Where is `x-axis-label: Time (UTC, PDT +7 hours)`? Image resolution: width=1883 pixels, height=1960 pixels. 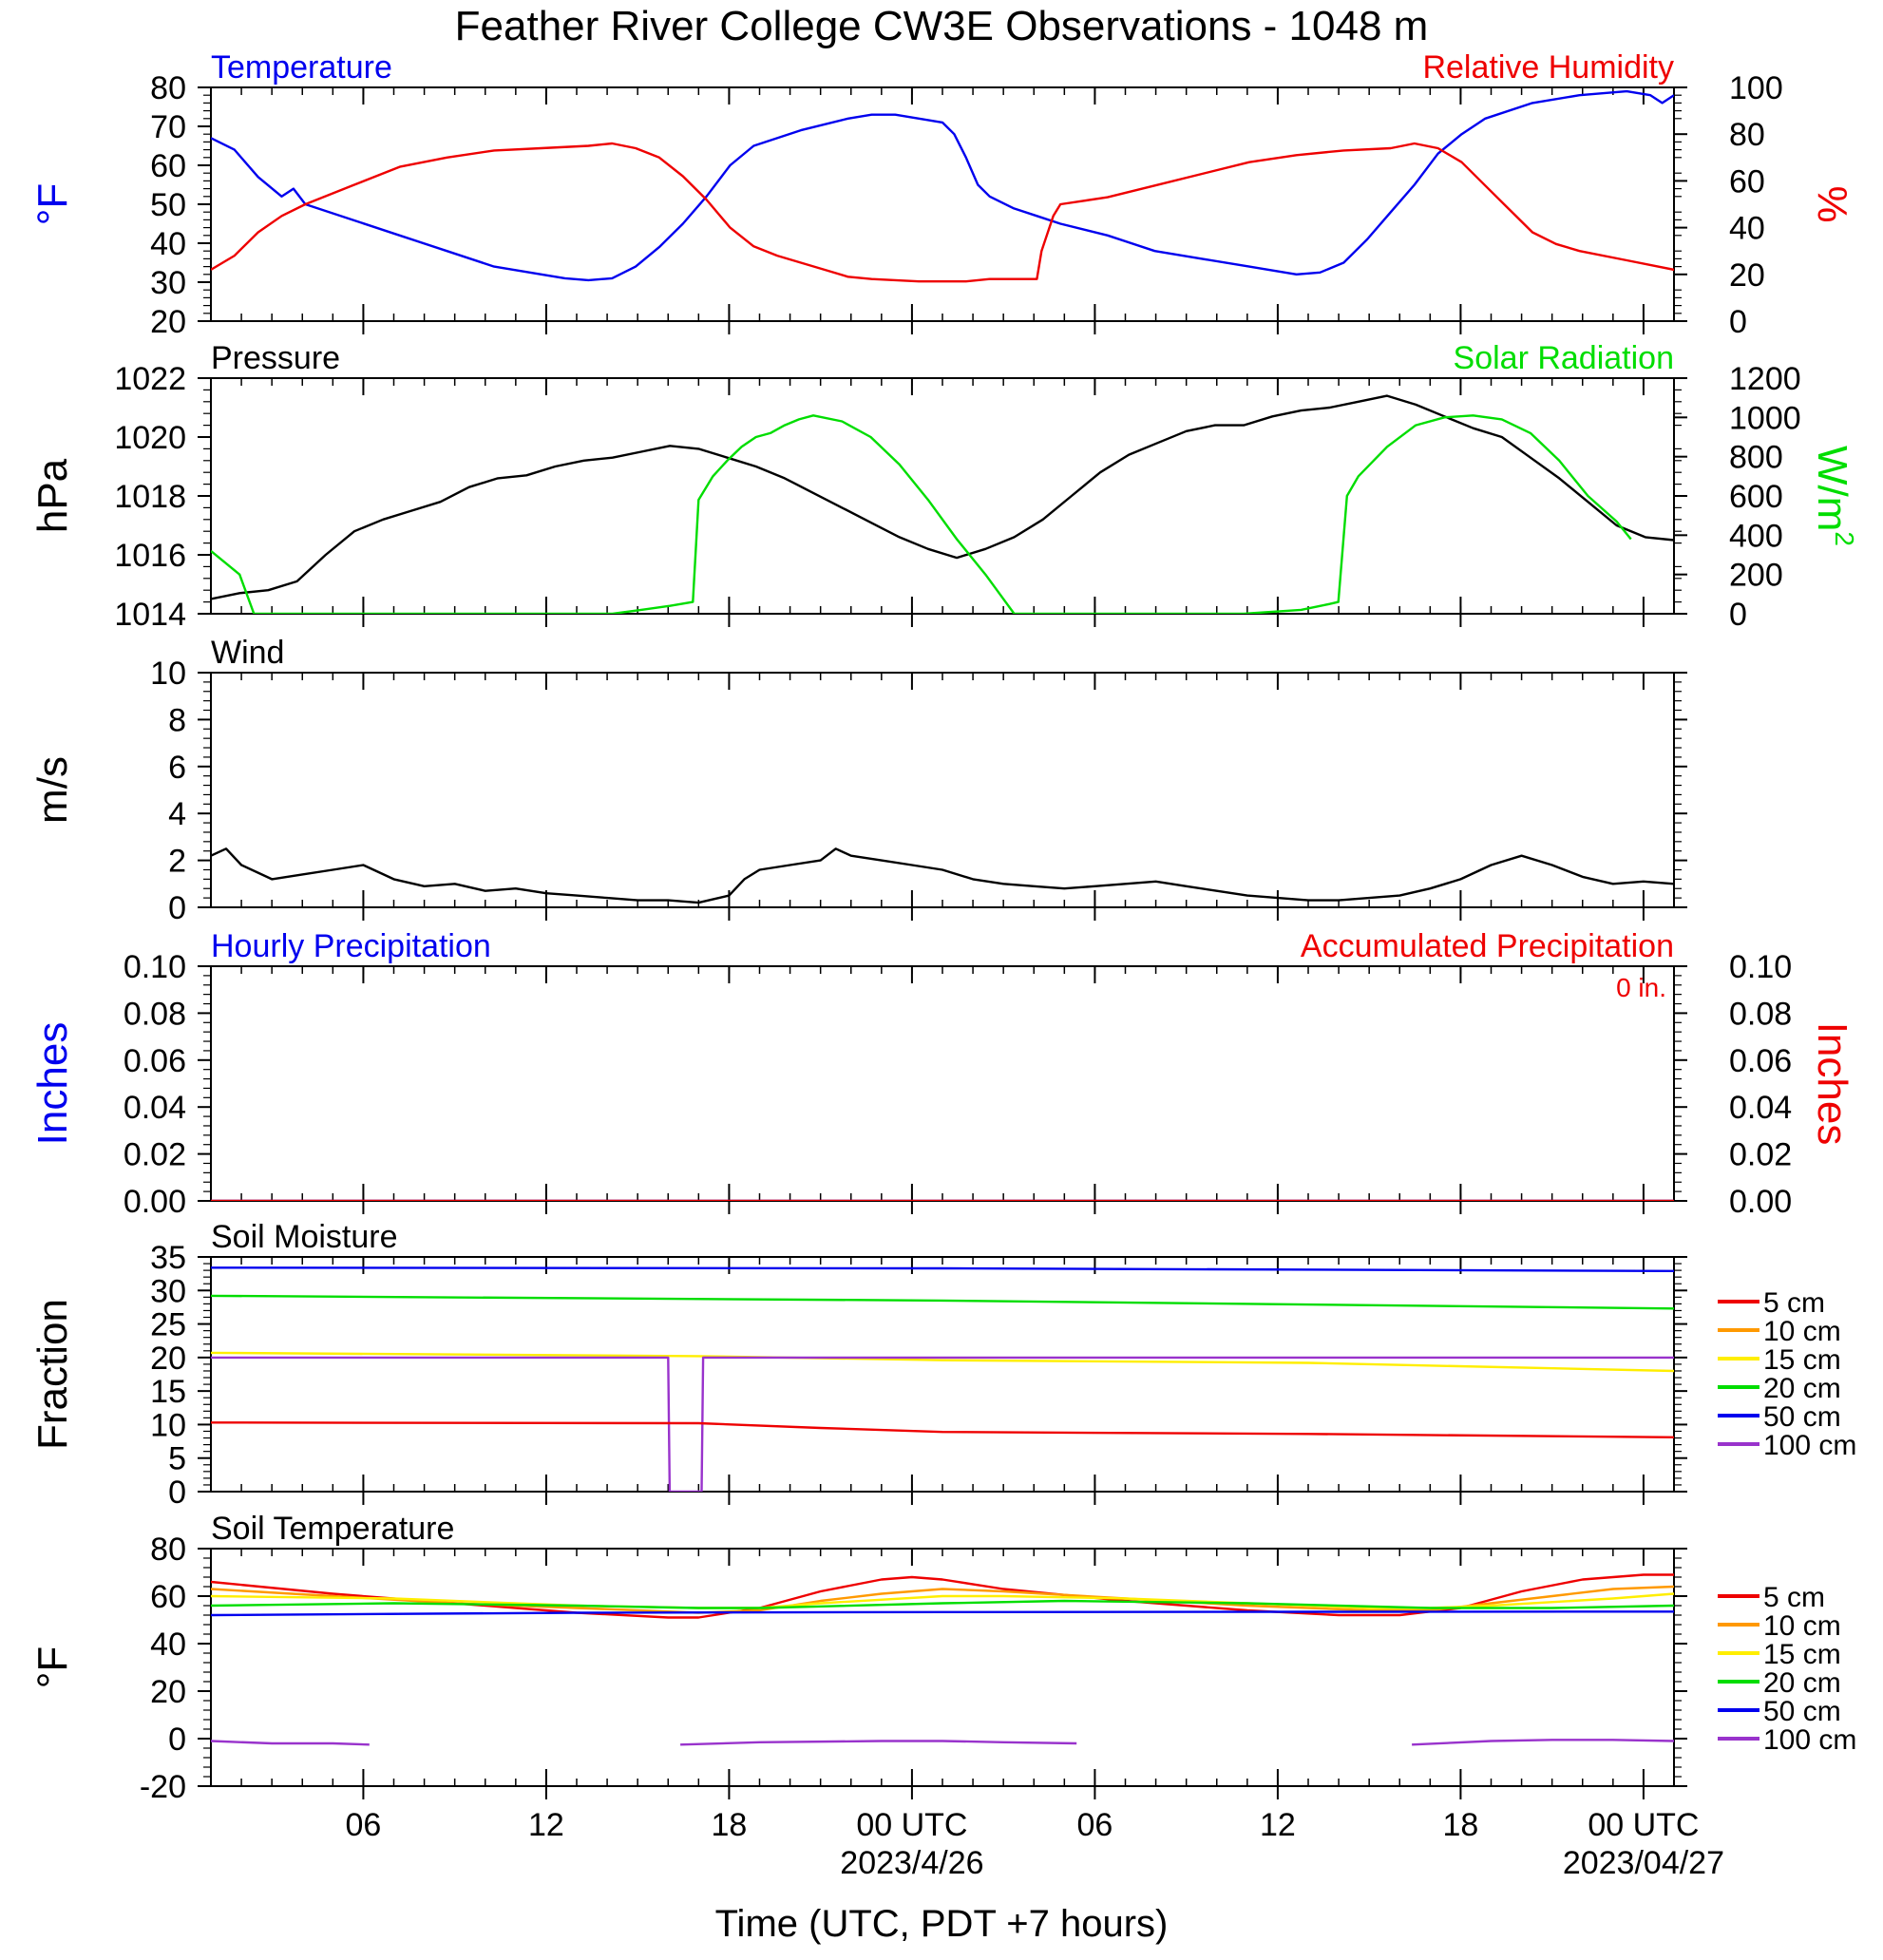 x-axis-label: Time (UTC, PDT +7 hours) is located at coordinates (942, 1924).